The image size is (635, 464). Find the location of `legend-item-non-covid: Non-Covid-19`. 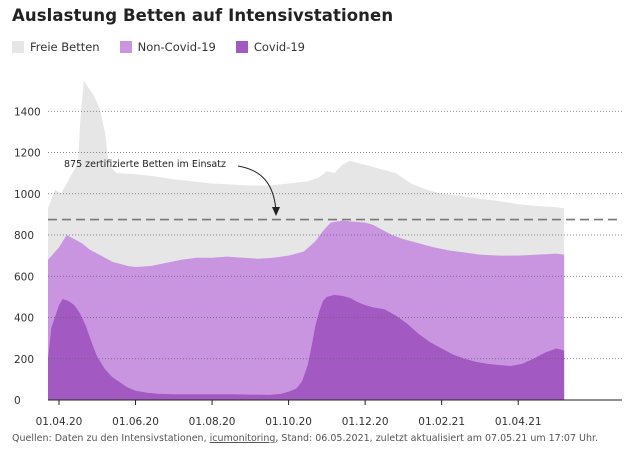

legend-item-non-covid: Non-Covid-19 is located at coordinates (167, 47).